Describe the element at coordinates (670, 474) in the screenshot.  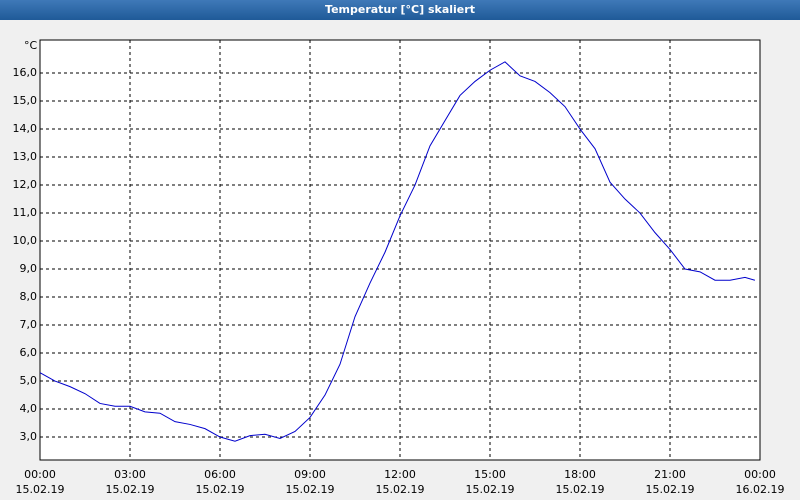
I see `x-tick-label: 21:00` at that location.